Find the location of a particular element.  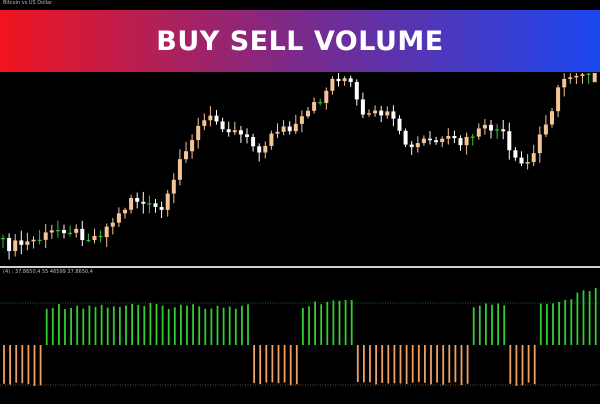

panel-divider is located at coordinates (300, 267).